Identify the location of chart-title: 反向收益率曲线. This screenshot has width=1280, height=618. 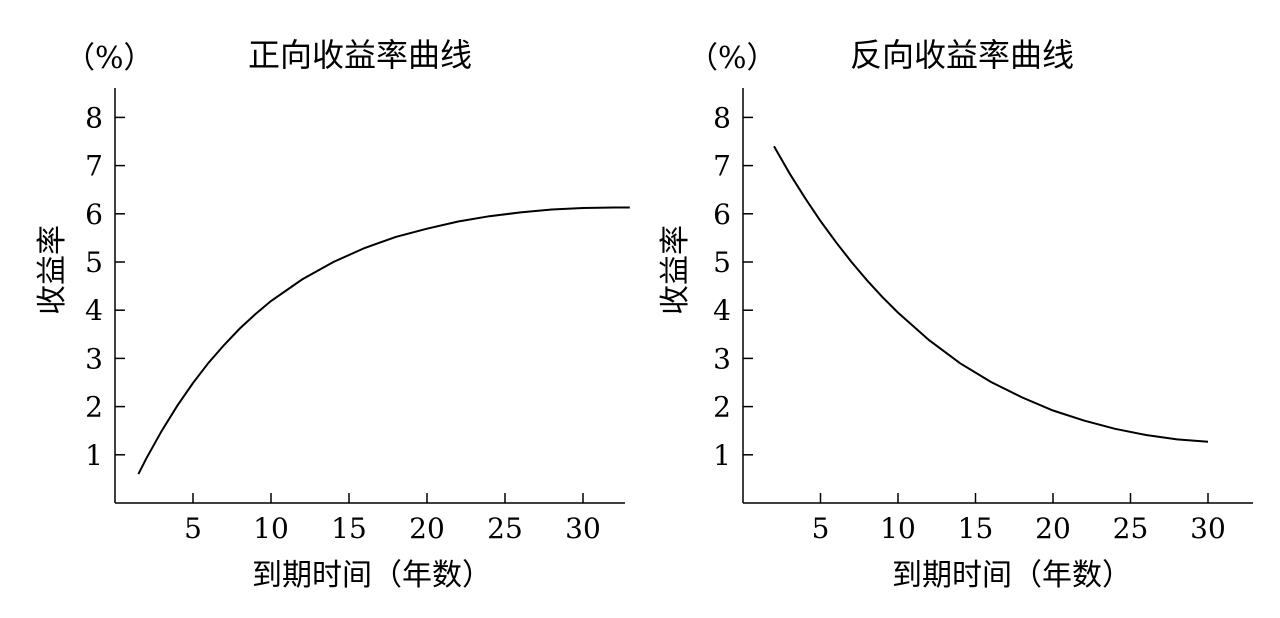
(962, 55).